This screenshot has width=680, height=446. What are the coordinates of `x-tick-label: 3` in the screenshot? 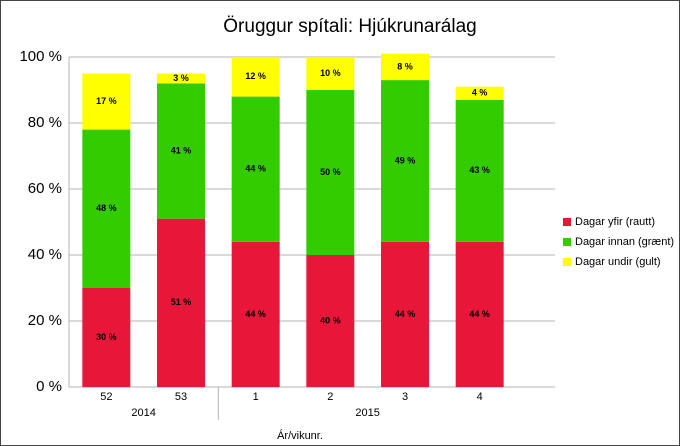 It's located at (405, 397).